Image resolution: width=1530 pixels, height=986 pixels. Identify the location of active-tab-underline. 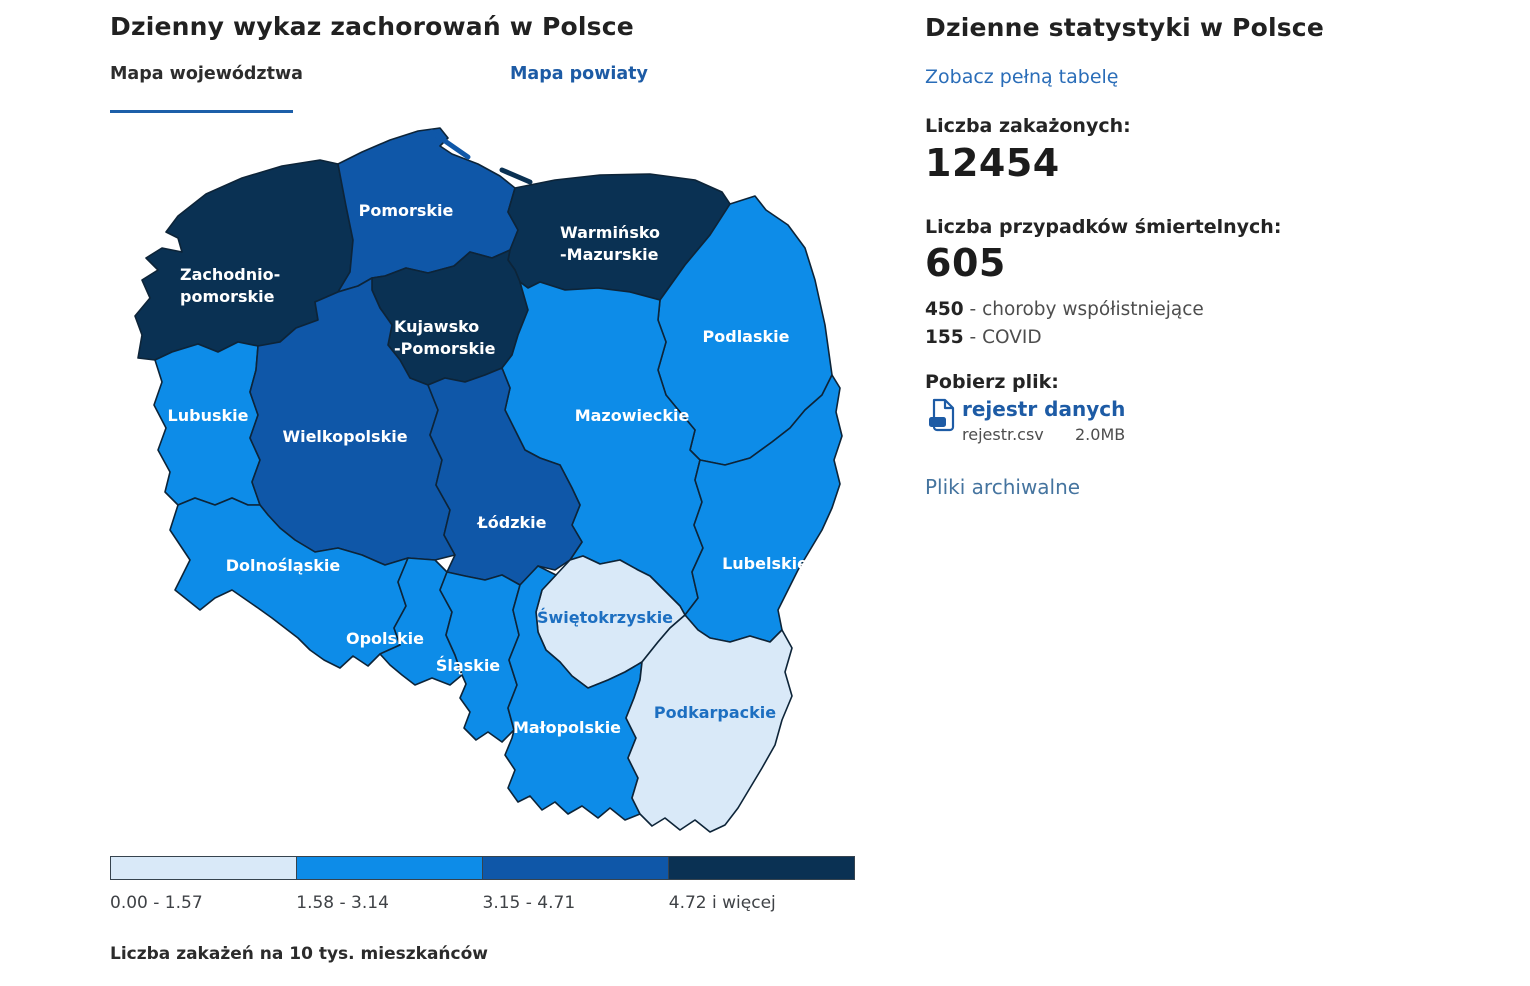
(201, 111).